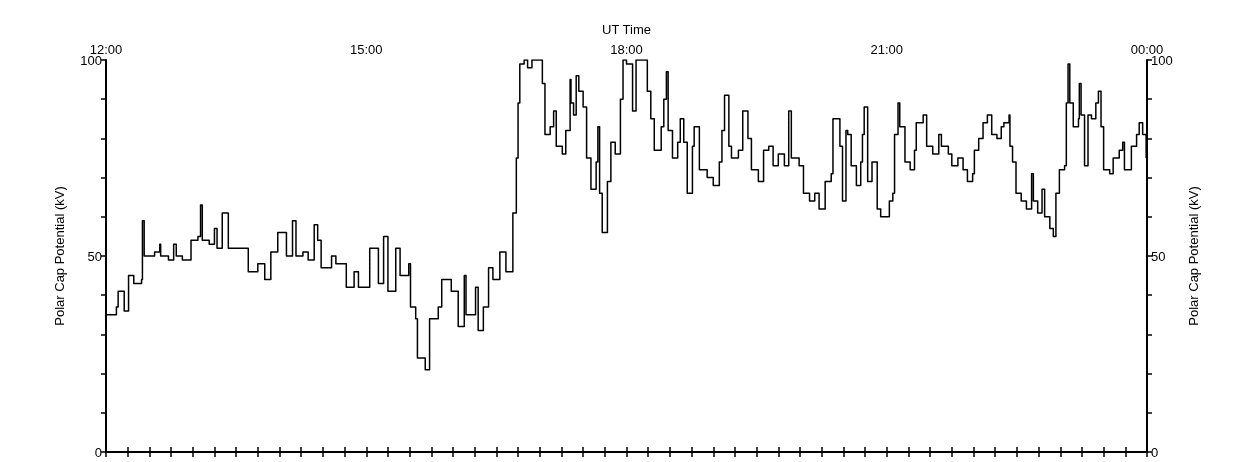 This screenshot has width=1239, height=462. Describe the element at coordinates (94, 256) in the screenshot. I see `y-tick-label: 50` at that location.